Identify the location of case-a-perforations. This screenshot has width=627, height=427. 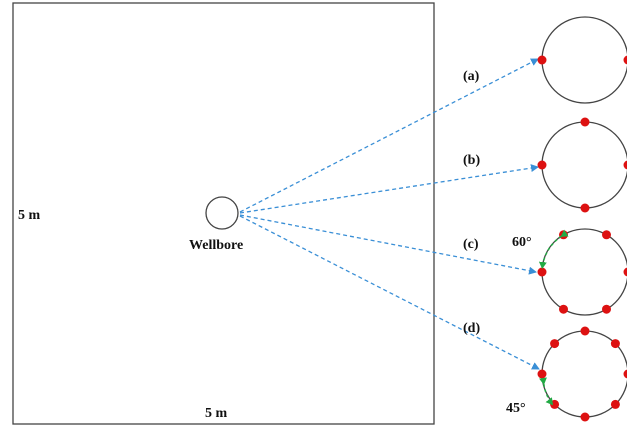
(582, 60).